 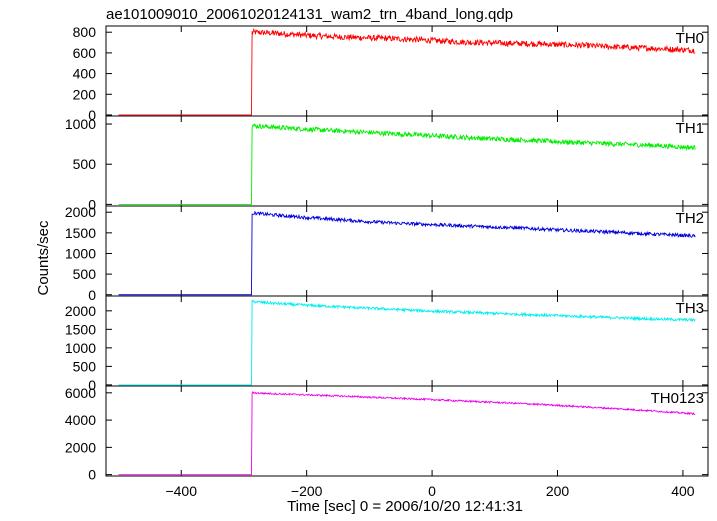 What do you see at coordinates (85, 74) in the screenshot?
I see `y-tick-label: 400` at bounding box center [85, 74].